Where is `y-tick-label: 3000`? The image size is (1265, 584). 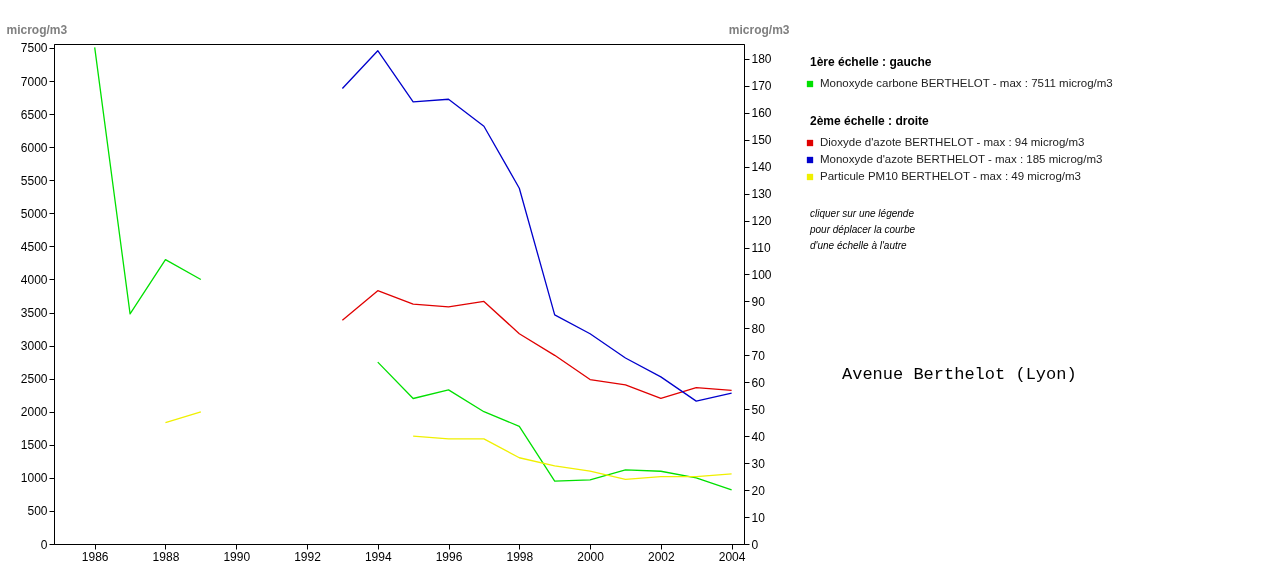
y-tick-label: 3000 is located at coordinates (34, 346).